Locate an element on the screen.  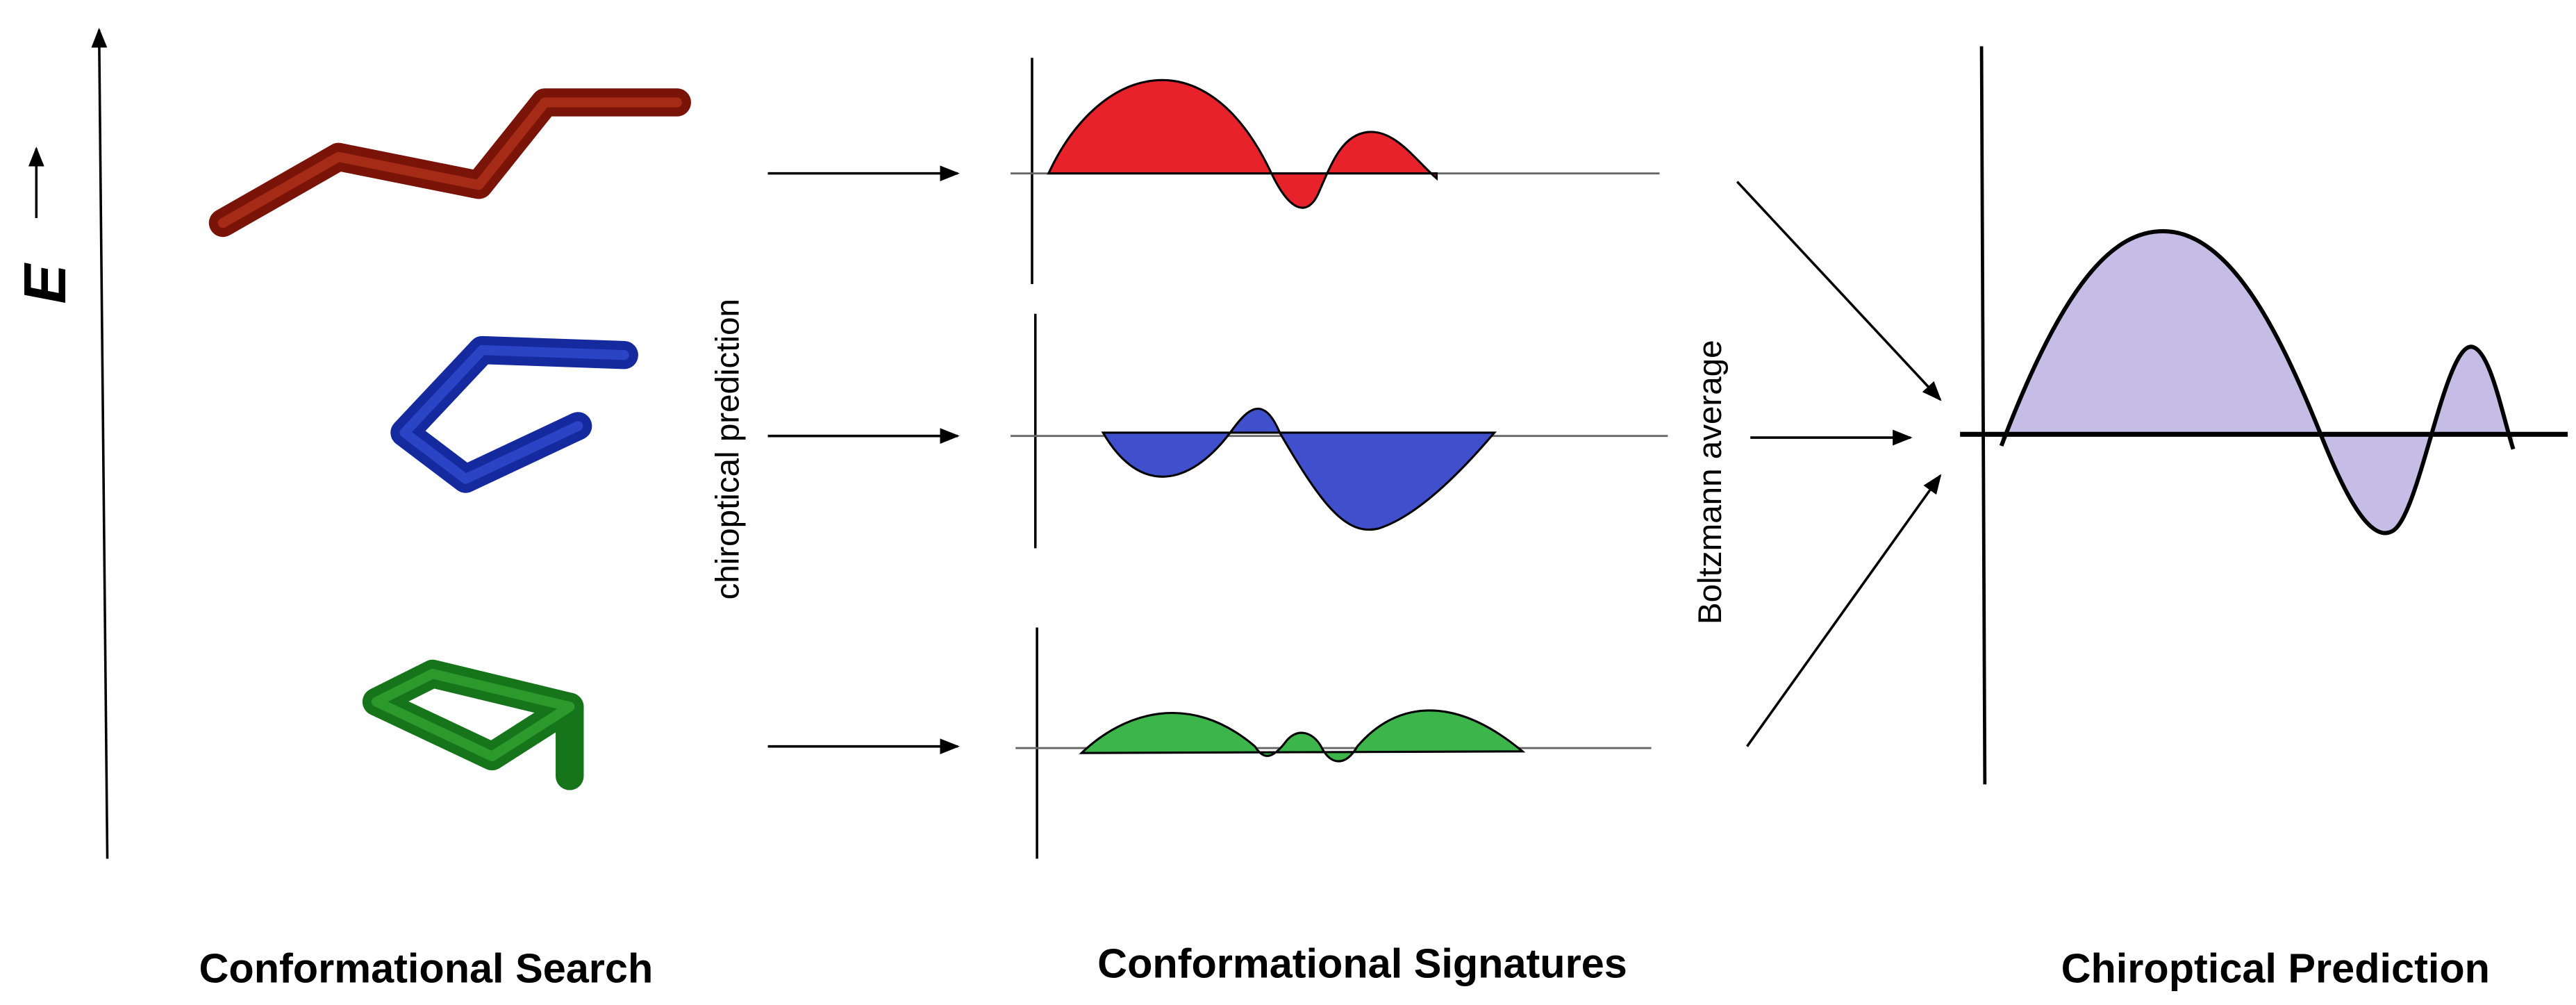
prediction-curve is located at coordinates (2257, 382).